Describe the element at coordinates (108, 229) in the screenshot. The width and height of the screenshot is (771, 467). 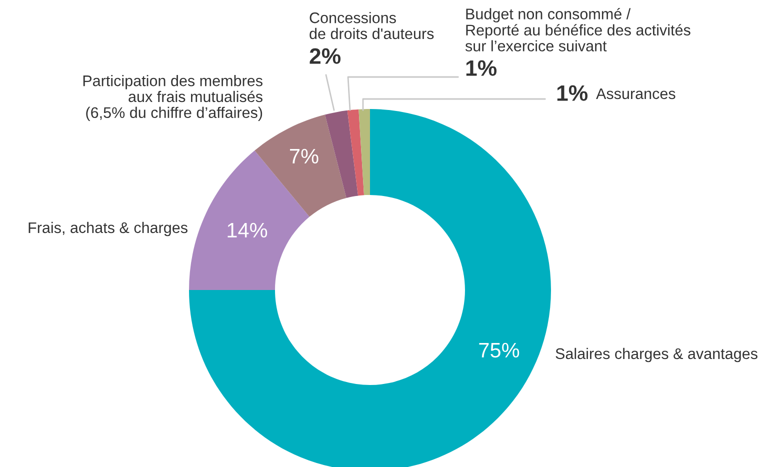
I see `slice-label: Frais, achats & charges` at that location.